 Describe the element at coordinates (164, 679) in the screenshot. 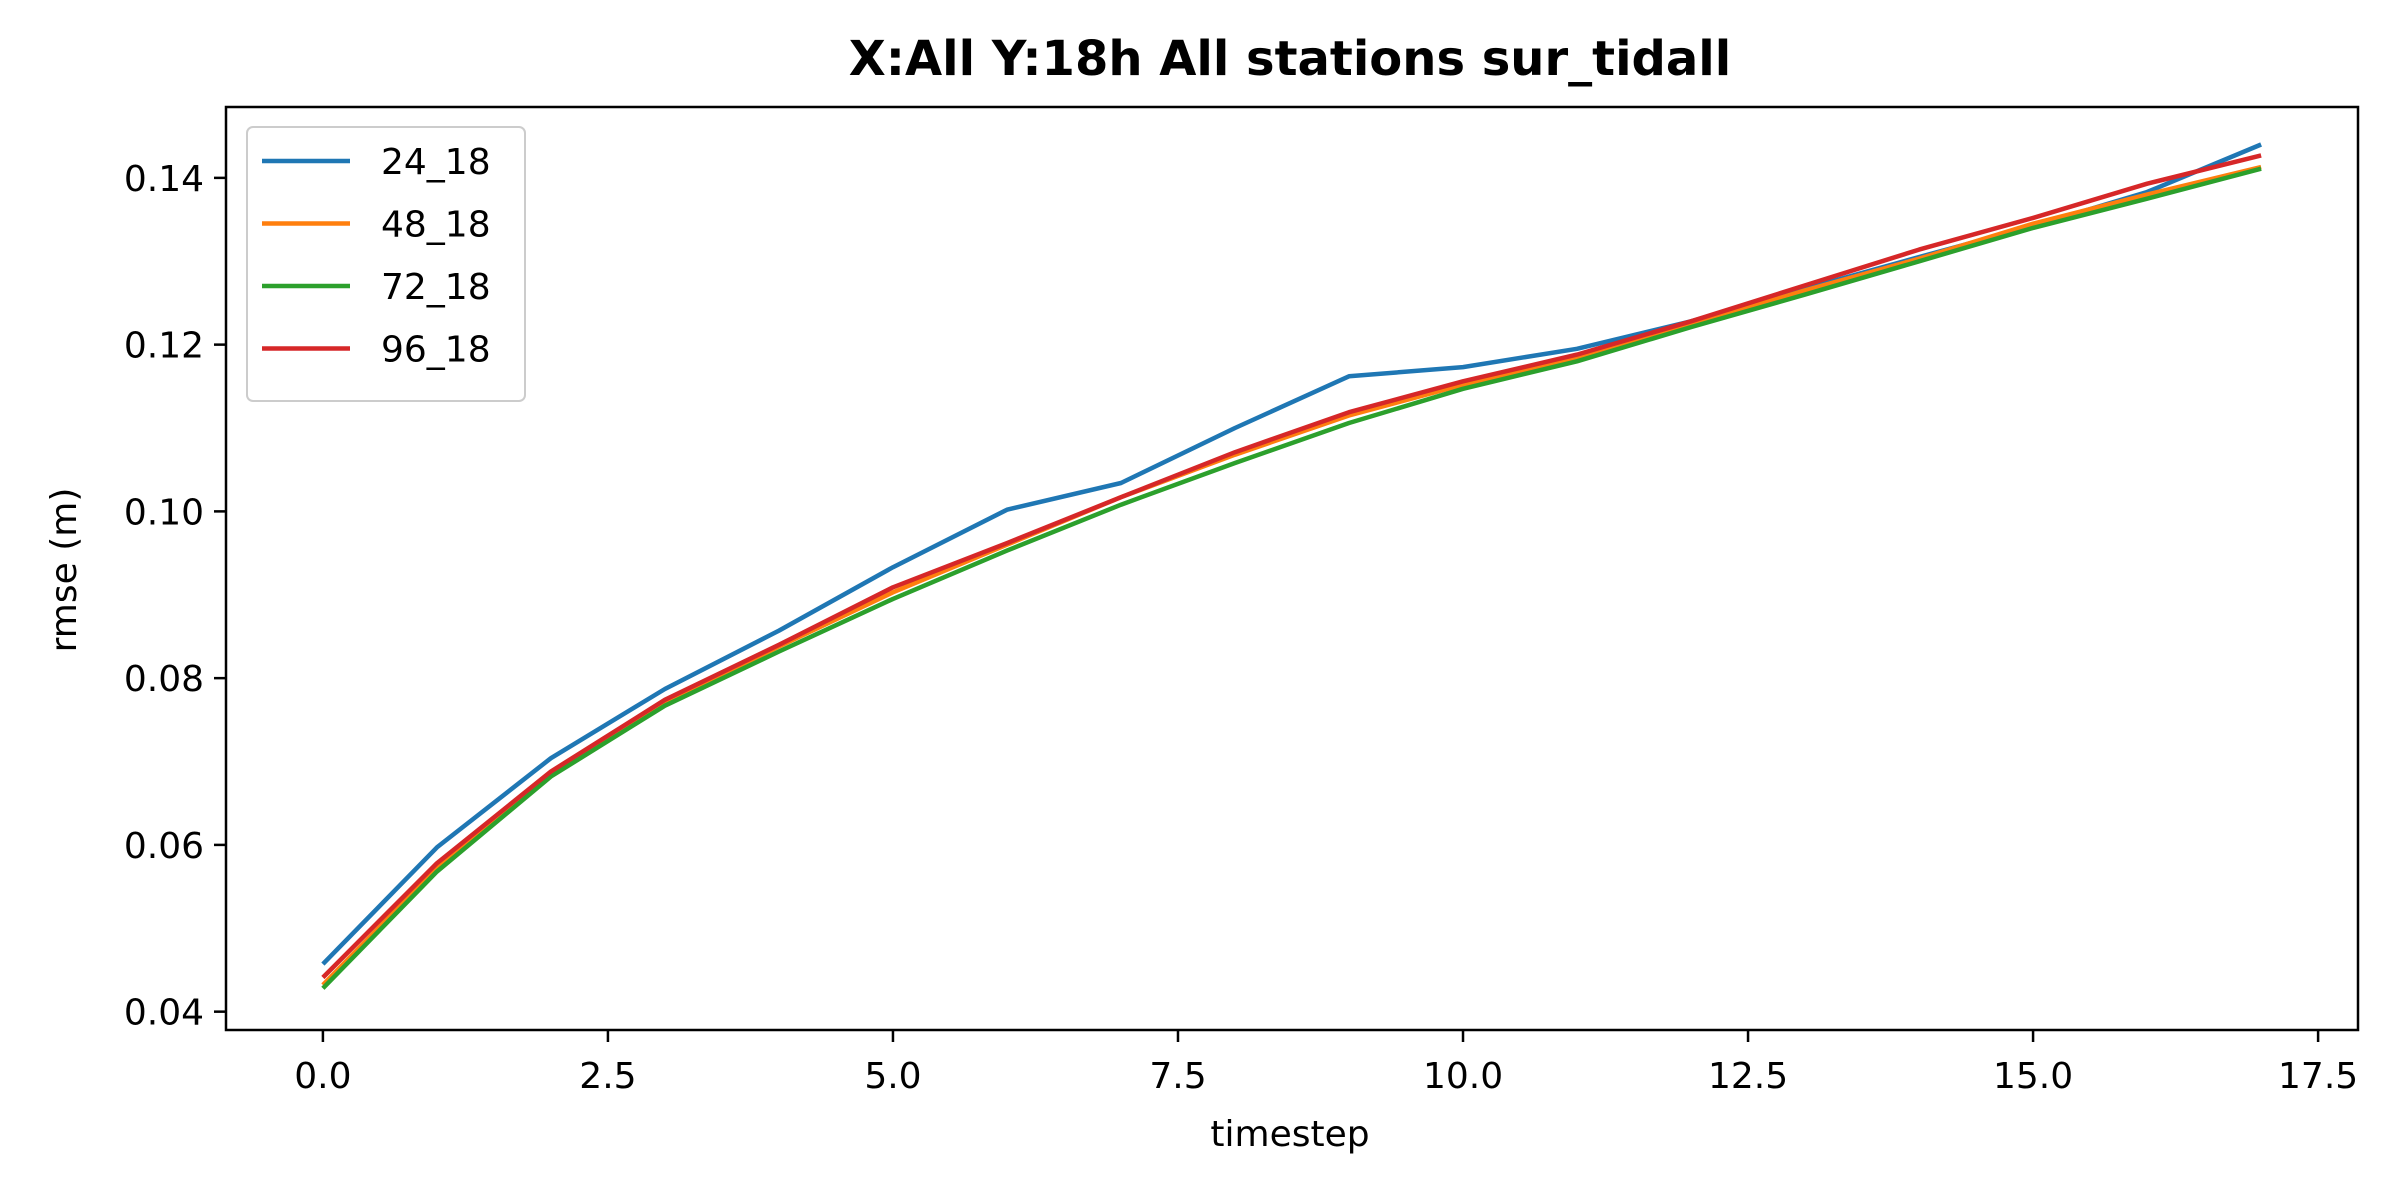

I see `y-tick-label: 0.08` at that location.